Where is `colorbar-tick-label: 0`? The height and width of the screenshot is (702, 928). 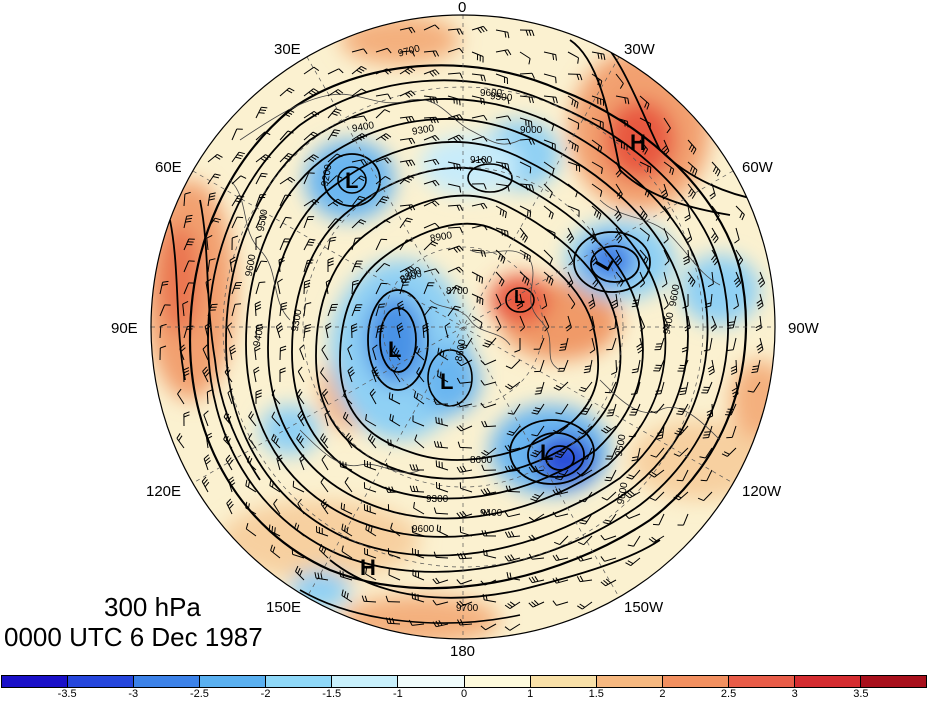 colorbar-tick-label: 0 is located at coordinates (464, 694).